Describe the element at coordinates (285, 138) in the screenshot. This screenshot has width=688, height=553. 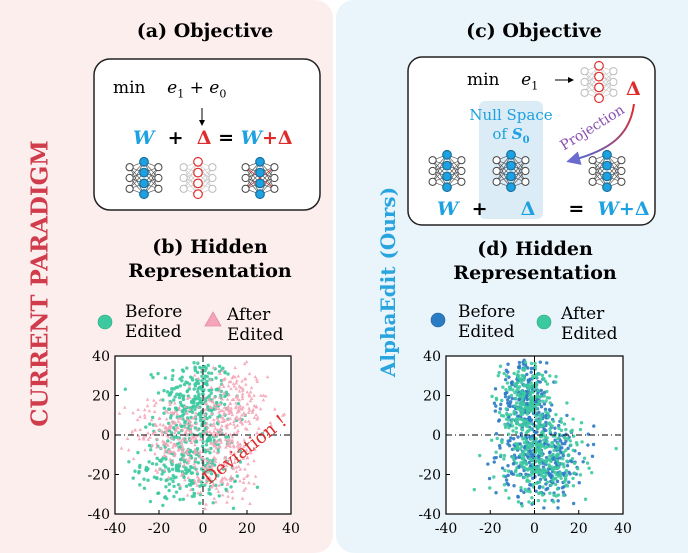
I see `left-eq-rhs-delta: Δ` at that location.